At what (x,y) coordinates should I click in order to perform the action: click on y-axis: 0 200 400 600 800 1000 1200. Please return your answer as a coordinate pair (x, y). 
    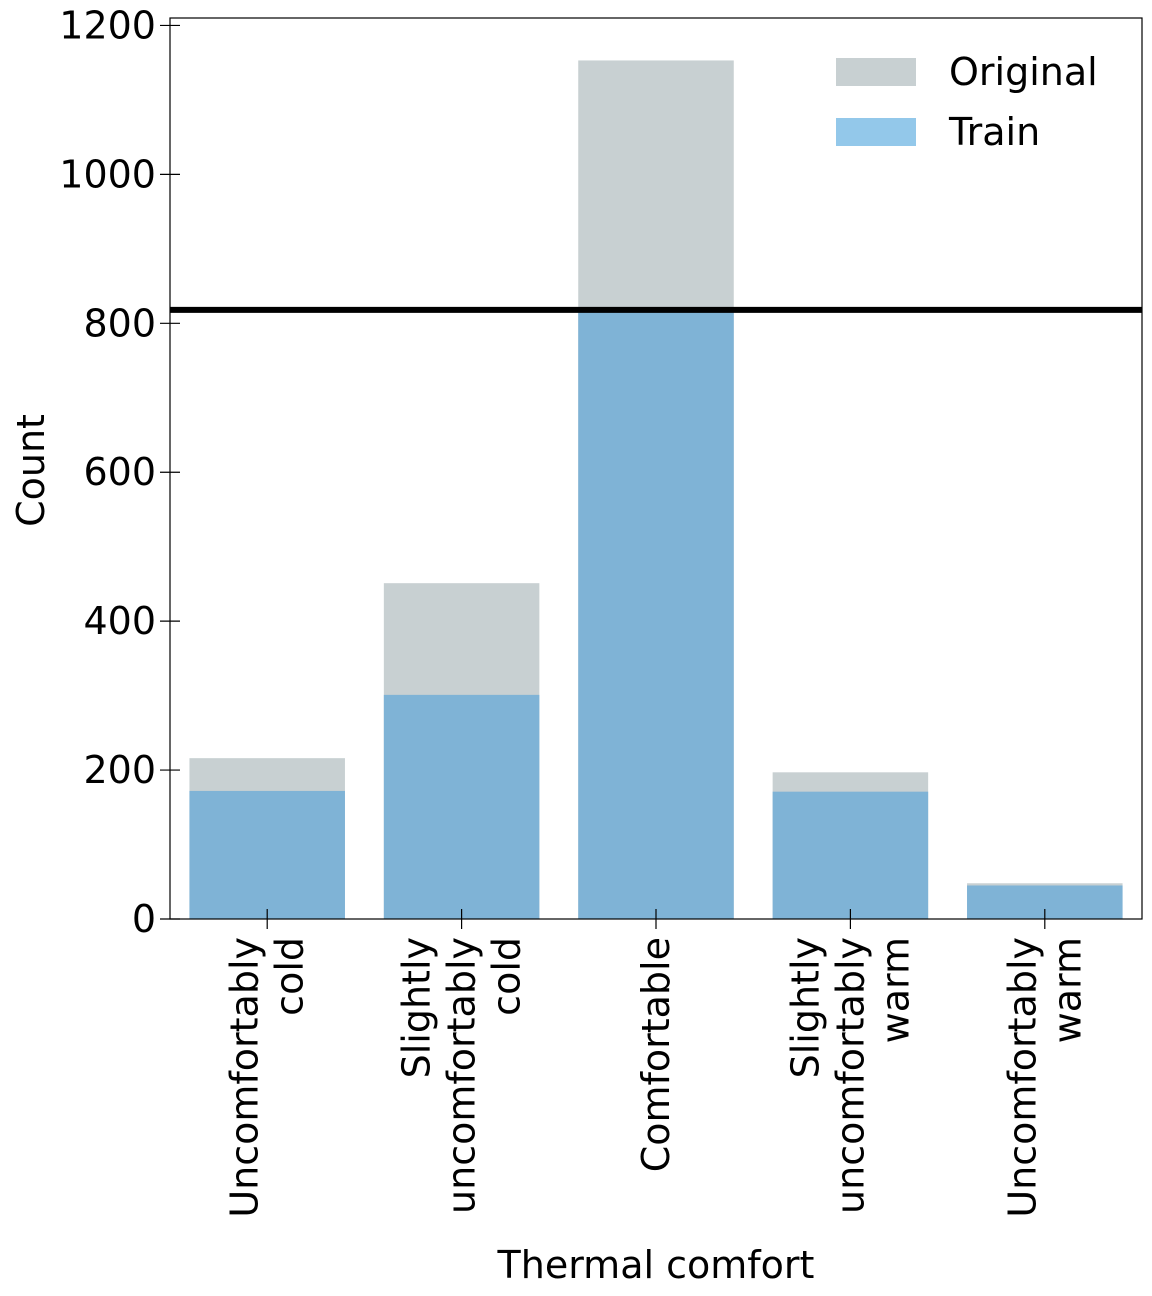
    Looking at the image, I should click on (119, 472).